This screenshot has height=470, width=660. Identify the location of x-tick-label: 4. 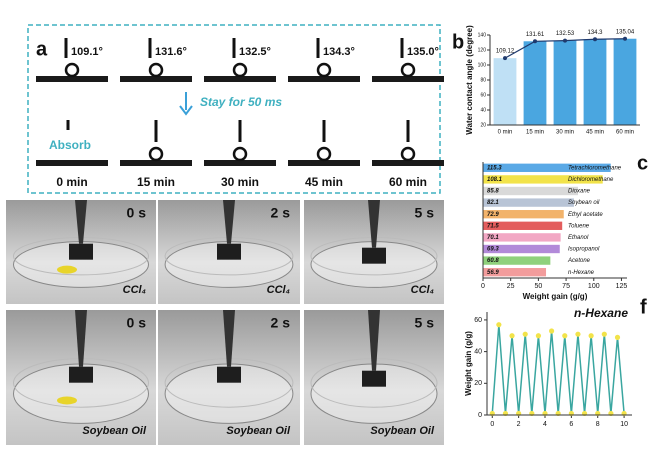
(545, 424).